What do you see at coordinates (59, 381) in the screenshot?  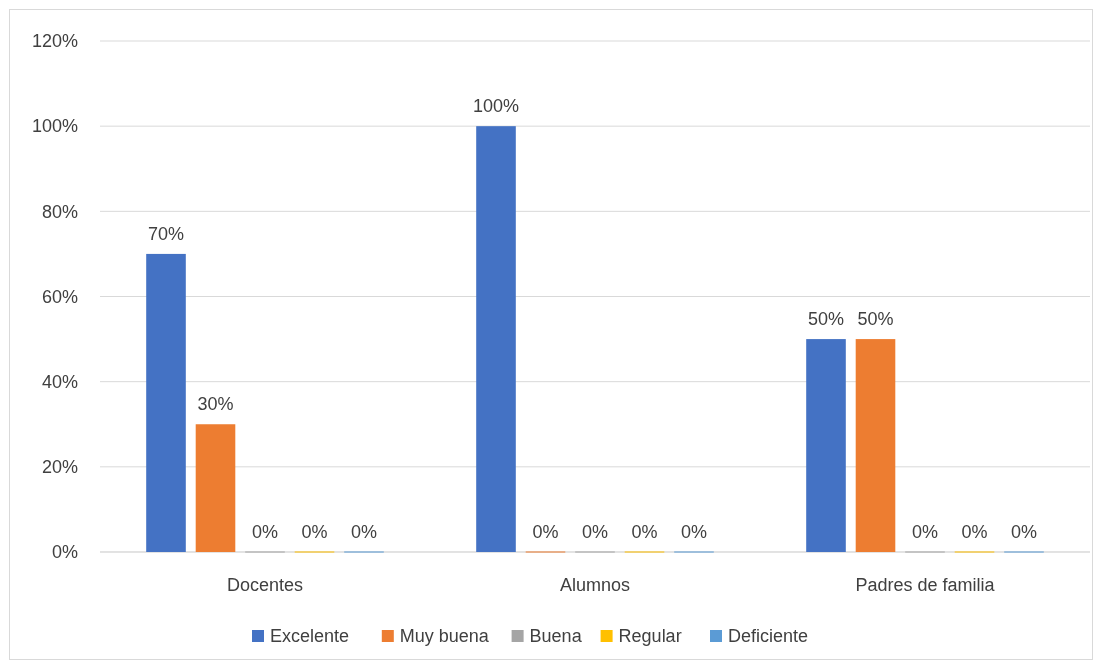 I see `y-tick-label: 40%` at bounding box center [59, 381].